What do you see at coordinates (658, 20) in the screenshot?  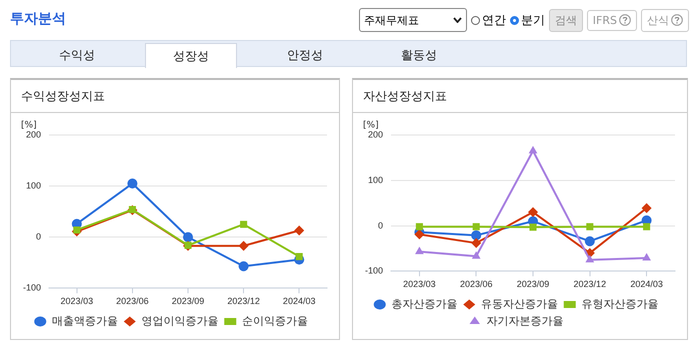 I see `text: 산식` at bounding box center [658, 20].